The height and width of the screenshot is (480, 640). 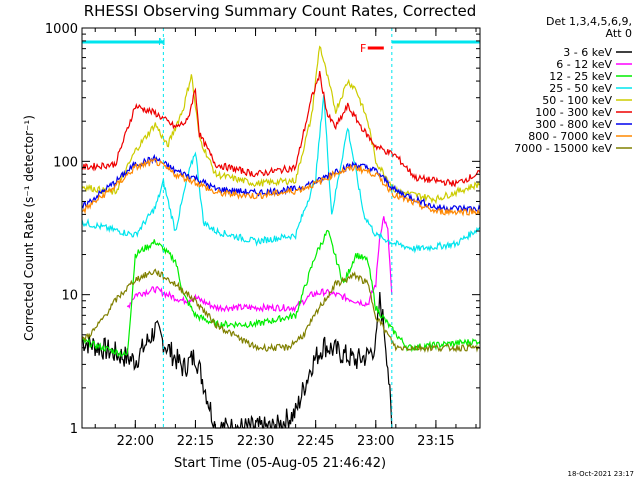 What do you see at coordinates (570, 136) in the screenshot?
I see `legend-label: 800 - 7000 keV` at bounding box center [570, 136].